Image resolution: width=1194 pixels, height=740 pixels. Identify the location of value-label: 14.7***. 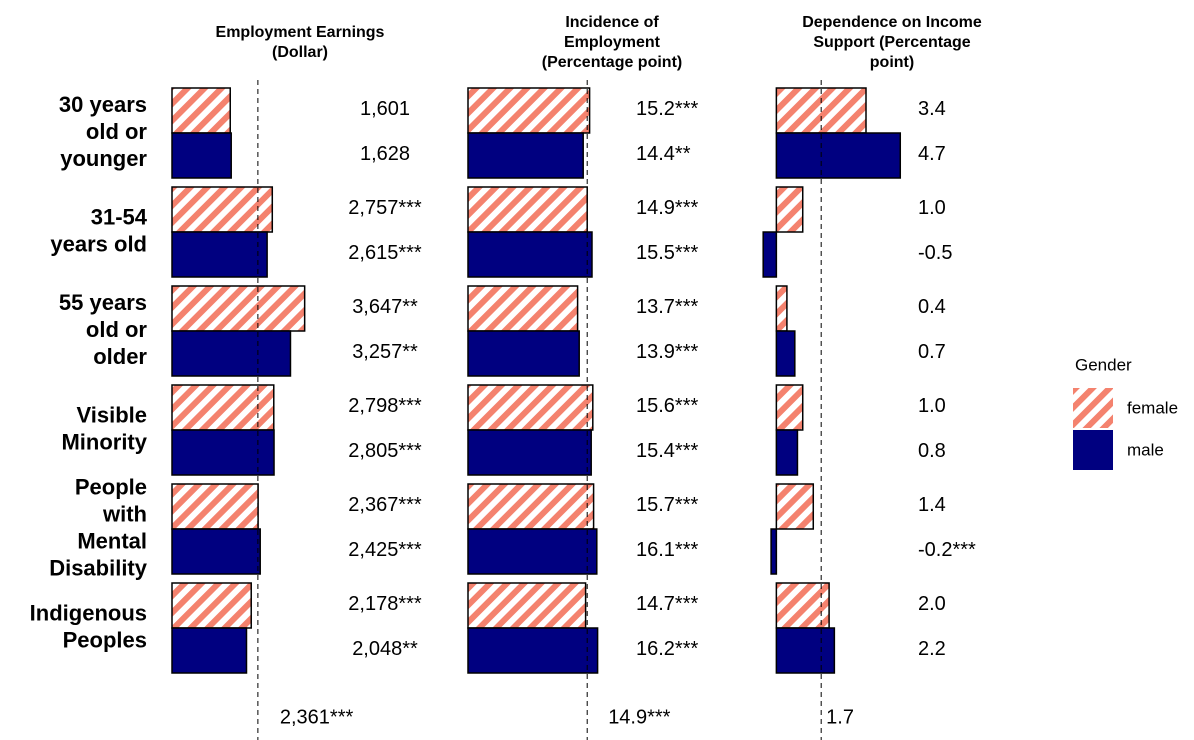
(667, 604).